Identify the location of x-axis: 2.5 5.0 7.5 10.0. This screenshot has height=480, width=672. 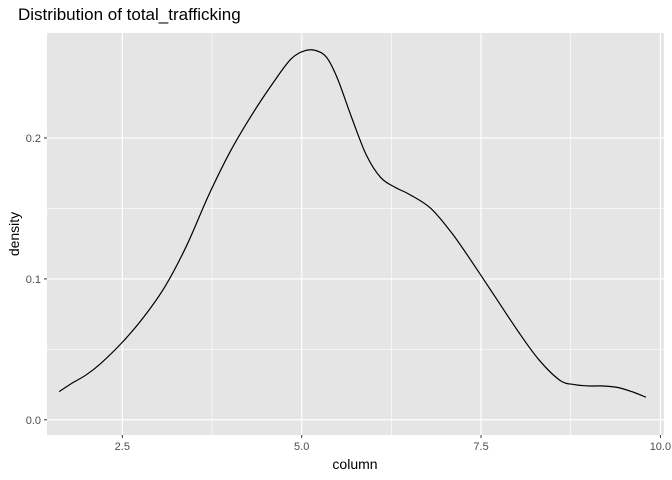
(393, 444).